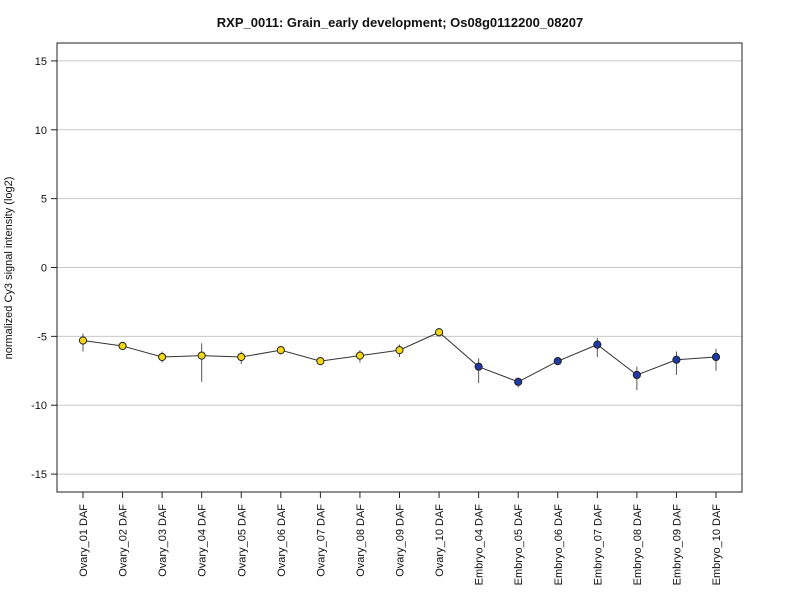  I want to click on y-axis-label: normalized Cy3 signal intensity (log2), so click(9, 268).